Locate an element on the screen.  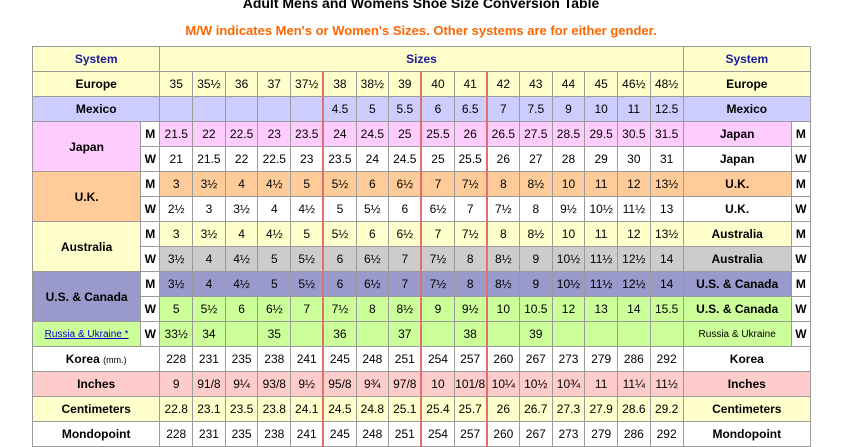
size-cell: 21.5 is located at coordinates (209, 159).